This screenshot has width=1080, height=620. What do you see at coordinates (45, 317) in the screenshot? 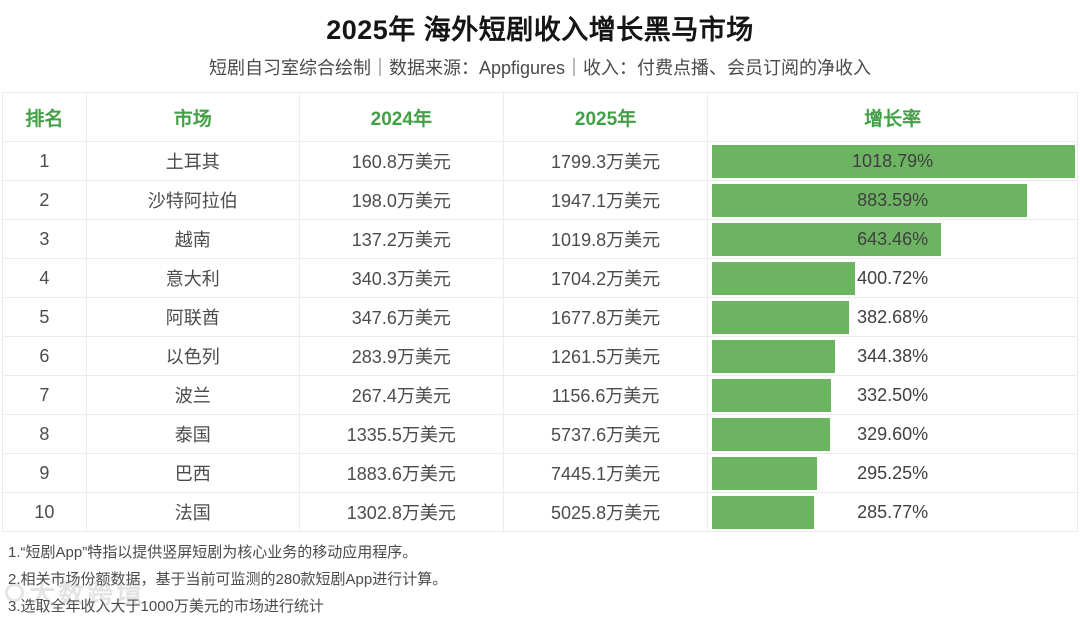
I see `rank-cell: 5` at bounding box center [45, 317].